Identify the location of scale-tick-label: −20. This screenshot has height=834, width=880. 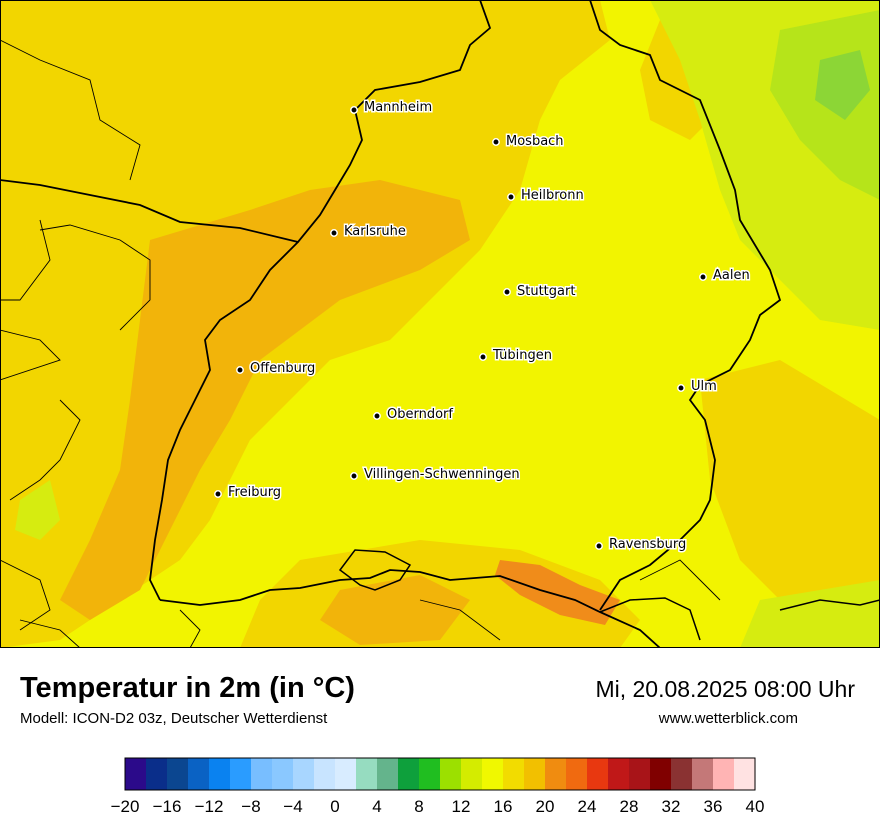
(125, 806).